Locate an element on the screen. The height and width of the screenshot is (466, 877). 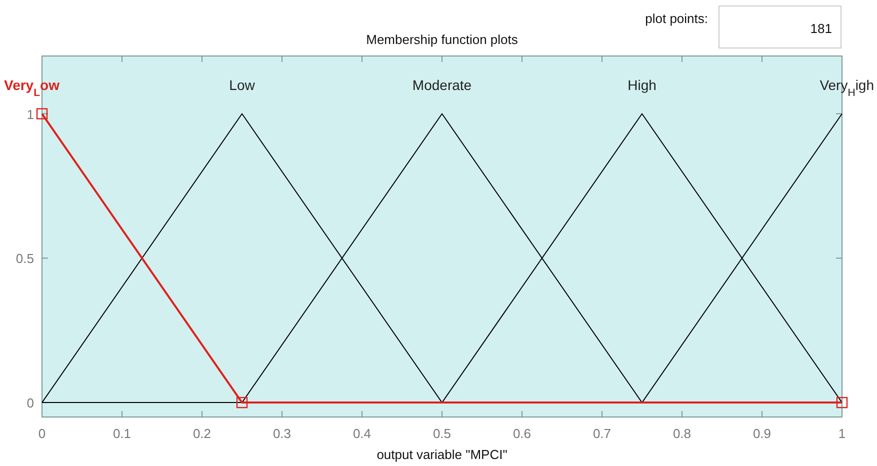
series-label: High is located at coordinates (642, 84).